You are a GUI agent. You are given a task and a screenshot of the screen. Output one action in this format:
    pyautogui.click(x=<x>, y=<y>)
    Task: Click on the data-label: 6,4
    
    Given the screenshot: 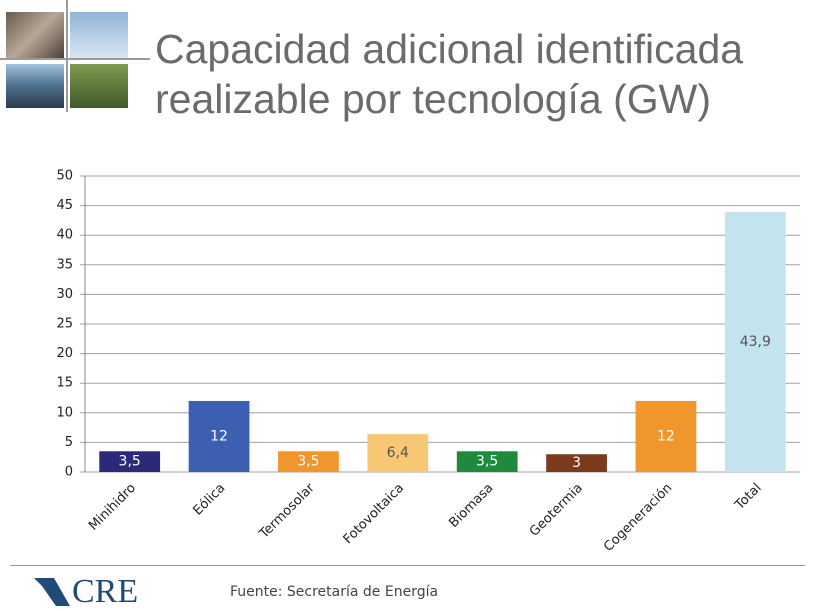 What is the action you would take?
    pyautogui.click(x=398, y=453)
    